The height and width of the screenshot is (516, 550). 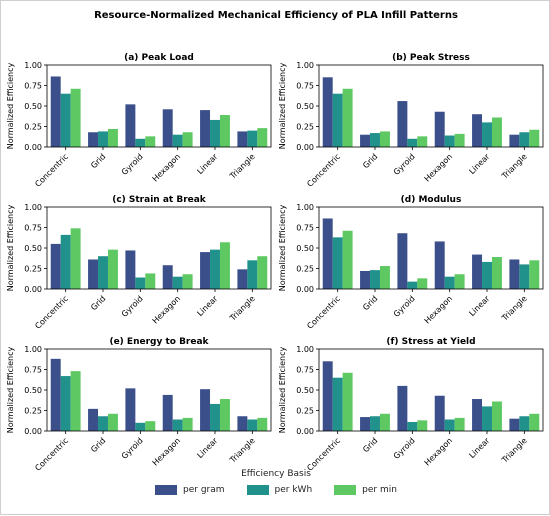 I want to click on chart-title: (e) Energy to Break, so click(x=159, y=342).